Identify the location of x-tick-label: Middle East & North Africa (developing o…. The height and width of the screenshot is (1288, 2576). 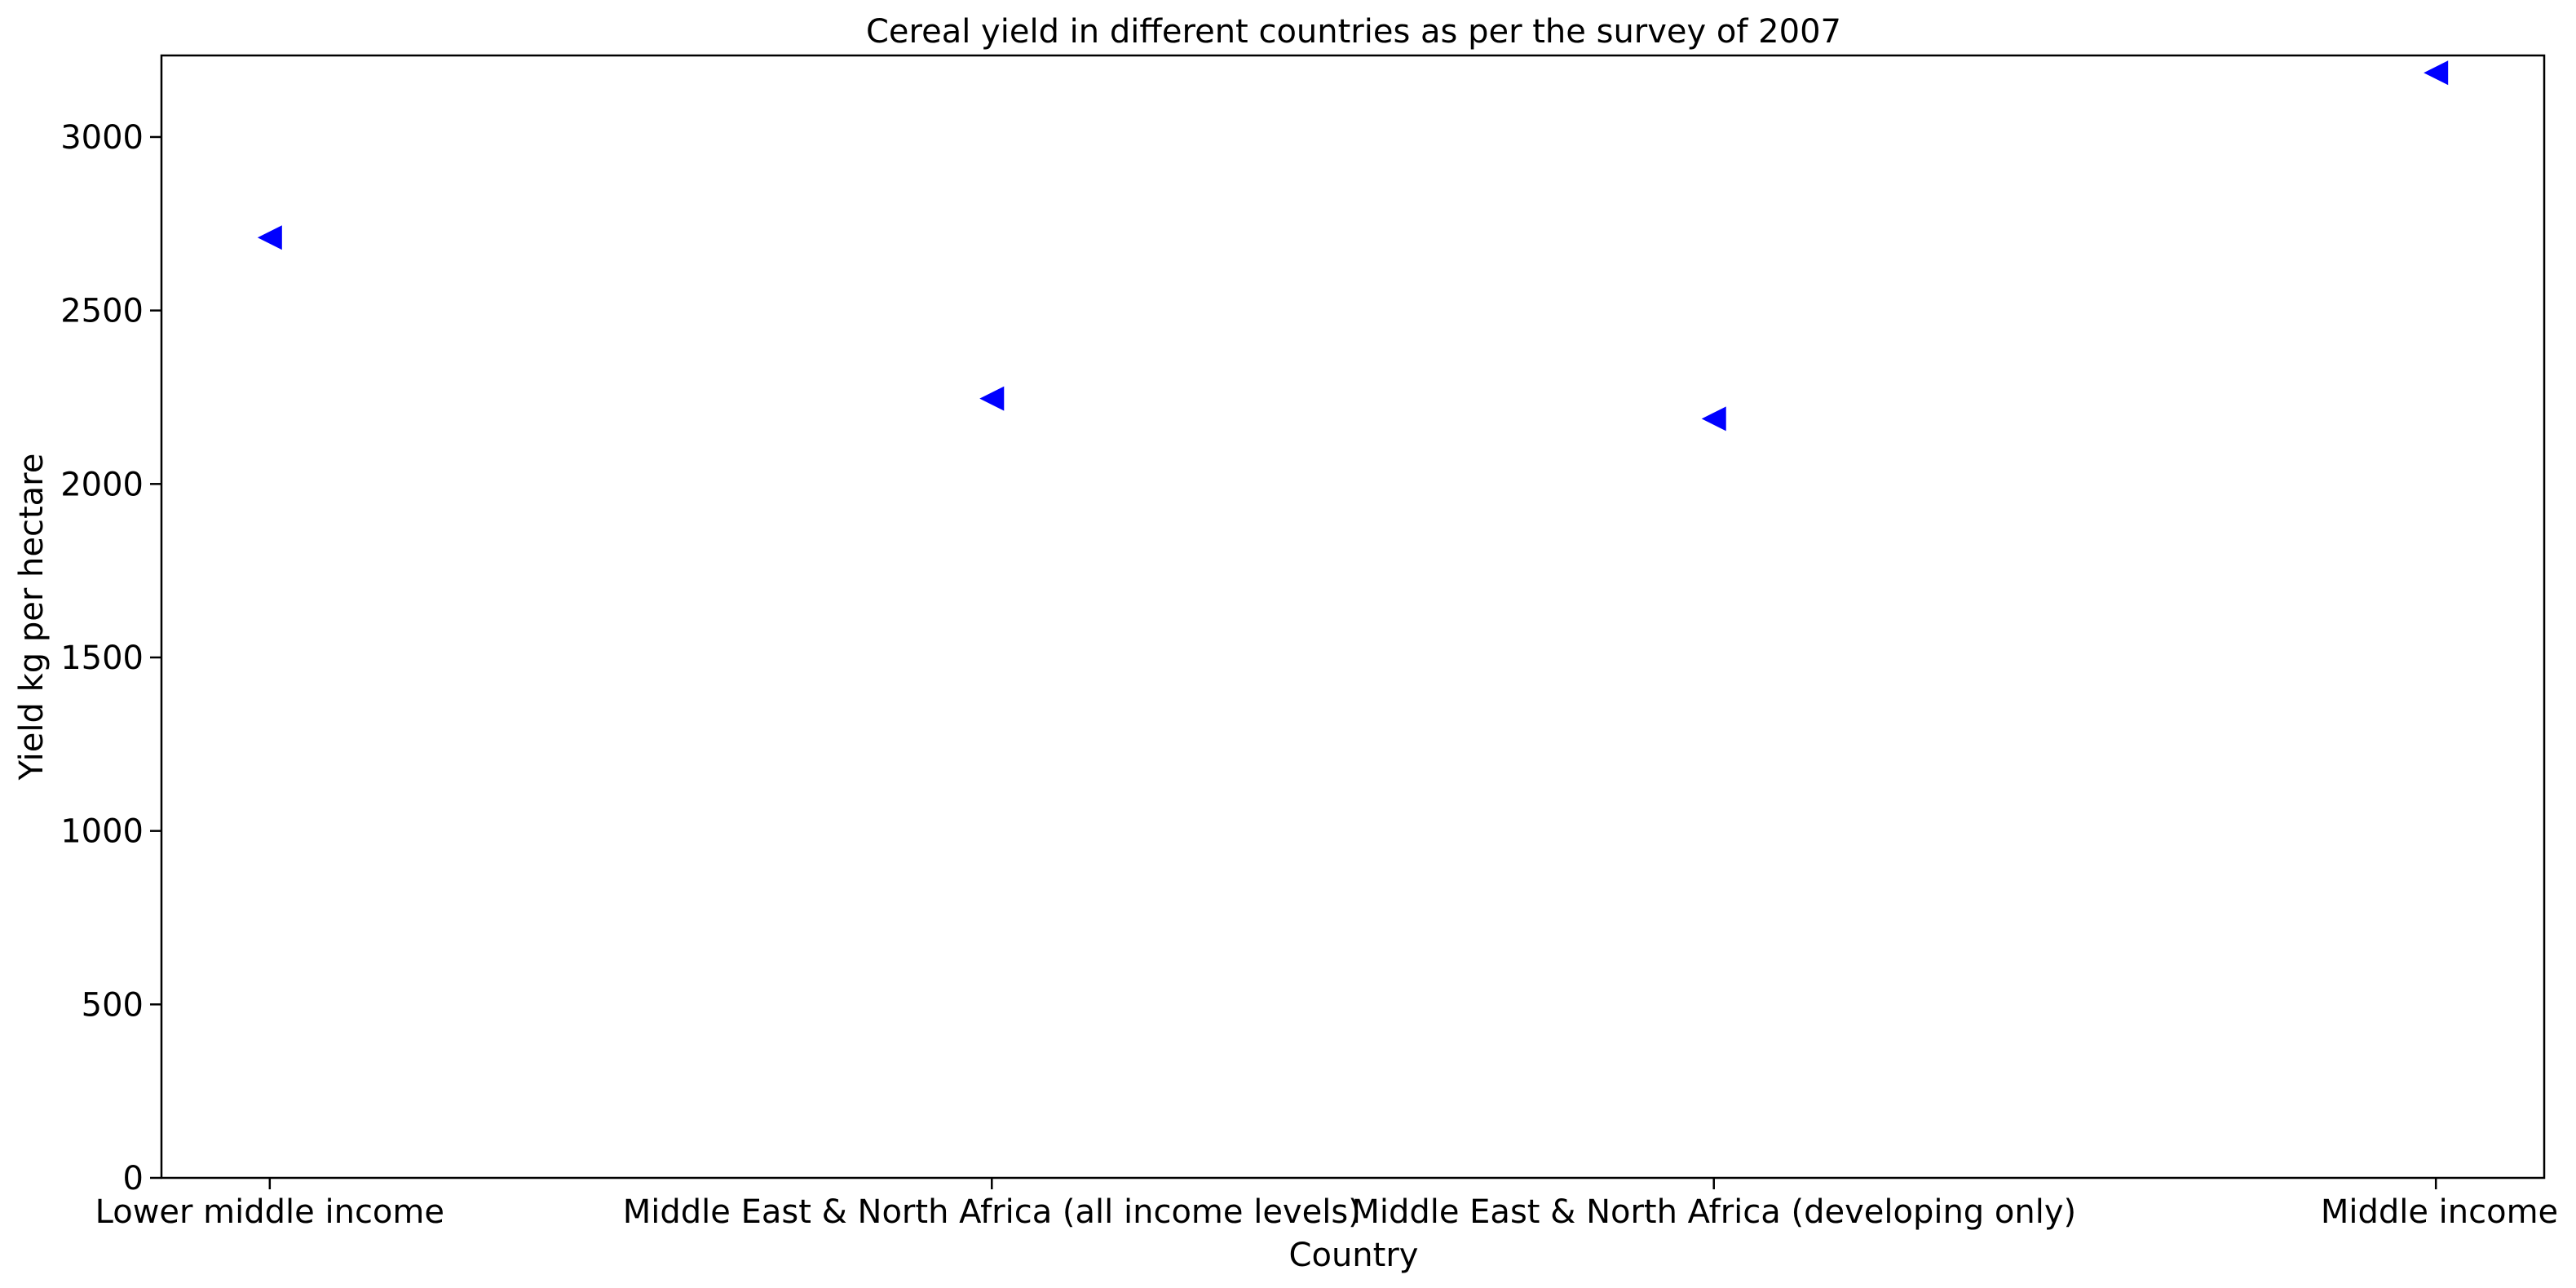
(1713, 1212).